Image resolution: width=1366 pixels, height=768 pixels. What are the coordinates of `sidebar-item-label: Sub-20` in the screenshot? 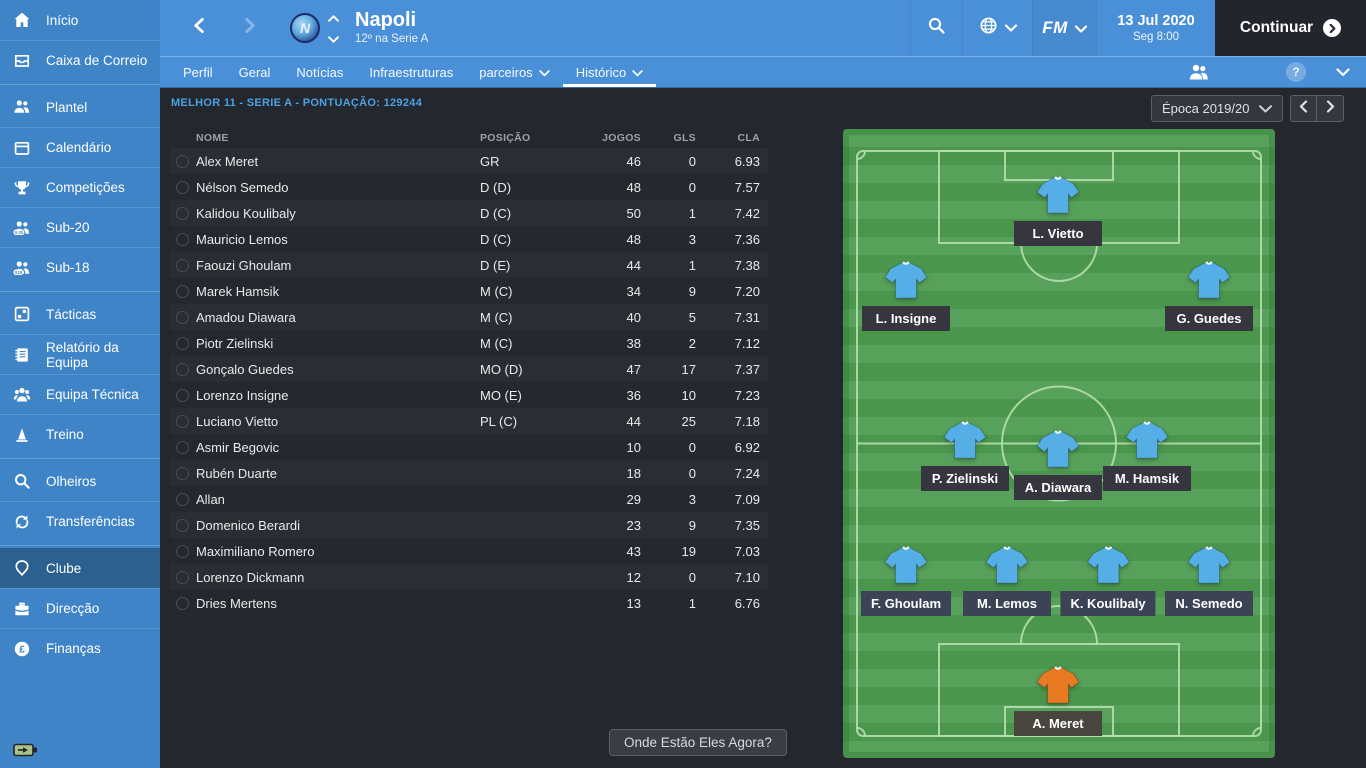 It's located at (68, 227).